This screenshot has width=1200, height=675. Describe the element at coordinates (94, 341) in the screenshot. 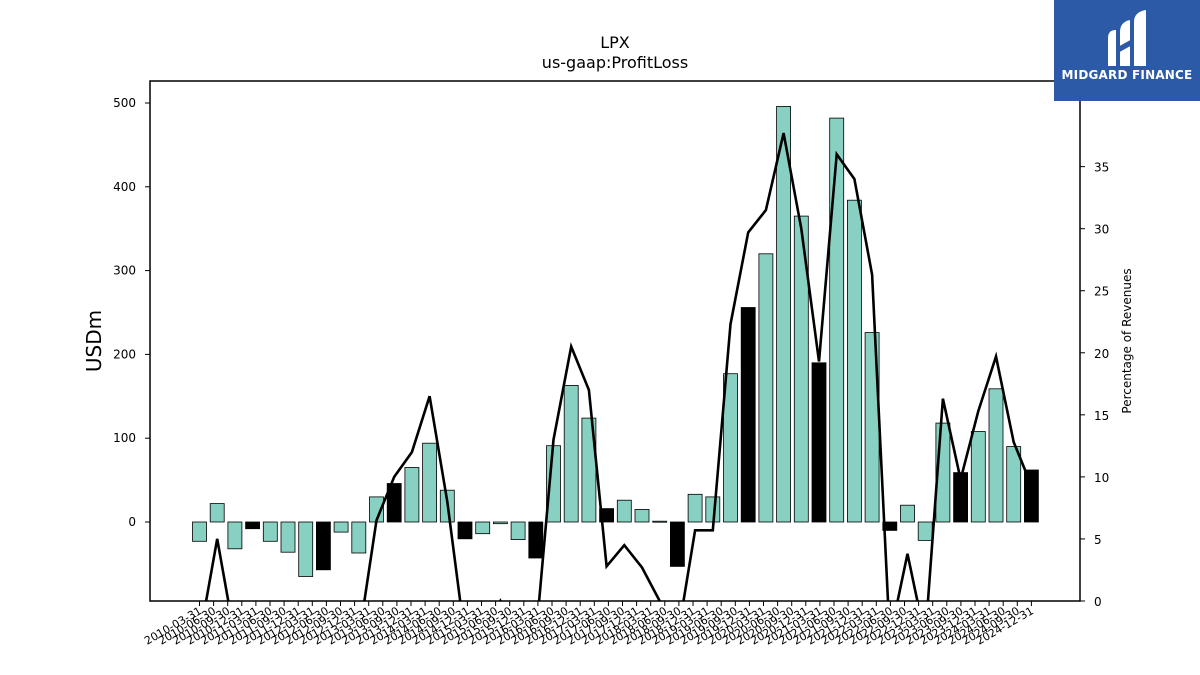

I see `y-axis-label: USDm` at that location.